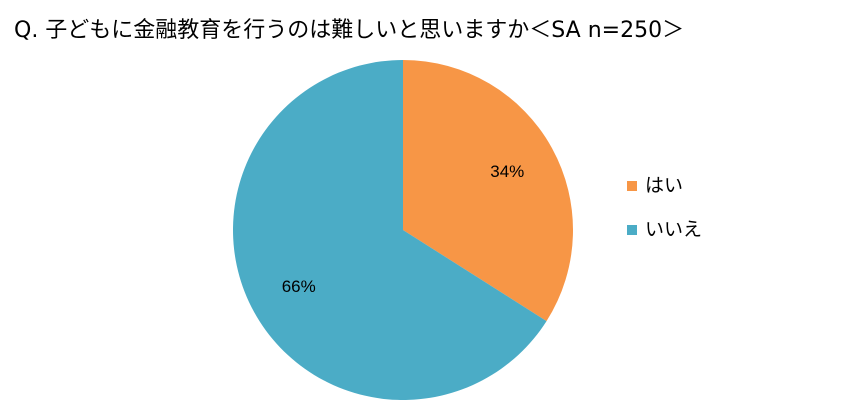 The width and height of the screenshot is (858, 418). Describe the element at coordinates (299, 286) in the screenshot. I see `data-label: 66%` at that location.